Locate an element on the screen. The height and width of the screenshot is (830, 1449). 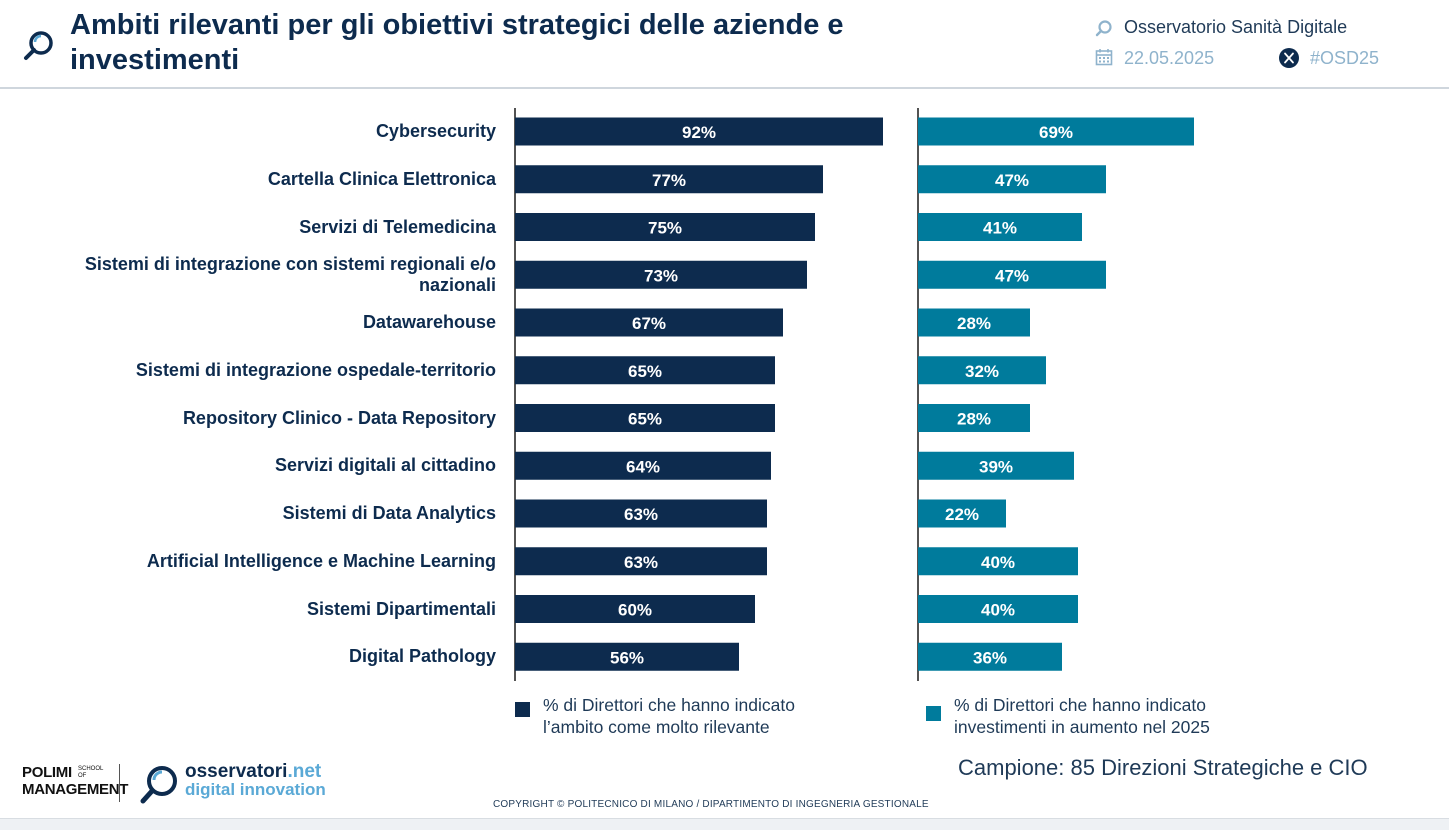
data-label: 41% is located at coordinates (1000, 228).